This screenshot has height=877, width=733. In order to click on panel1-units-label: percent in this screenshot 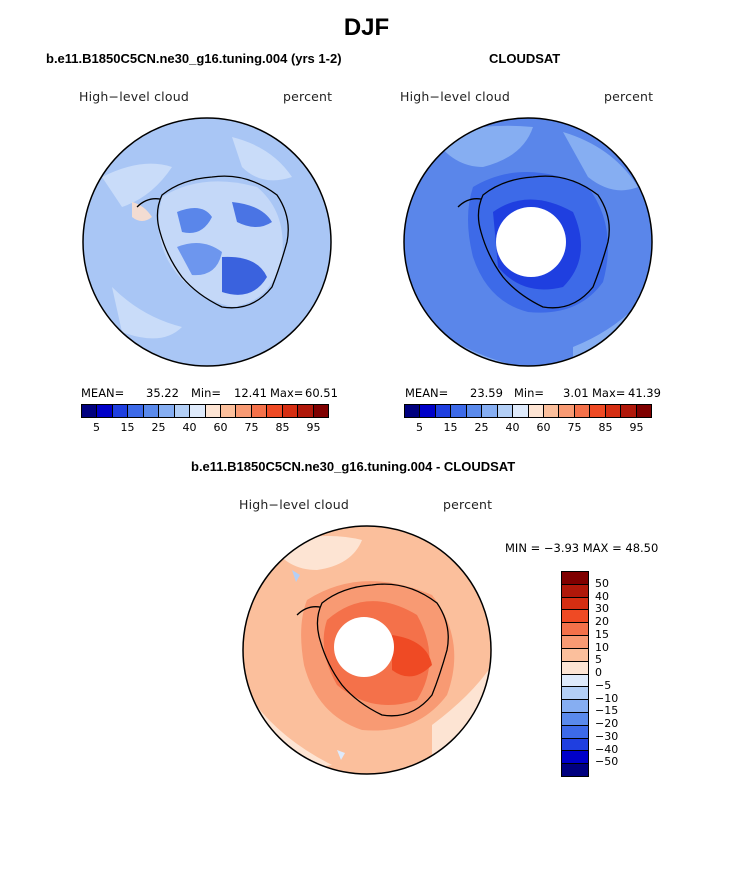, I will do `click(308, 96)`.